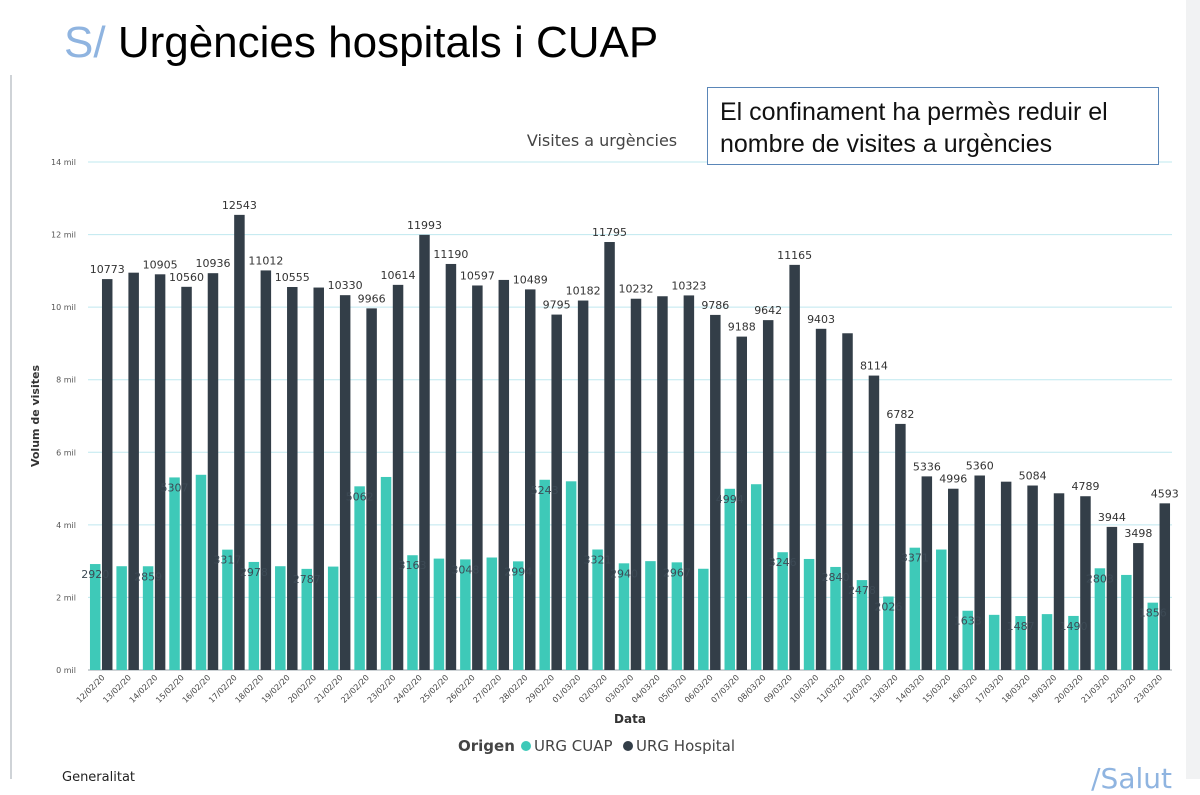 Image resolution: width=1200 pixels, height=795 pixels. Describe the element at coordinates (1033, 476) in the screenshot. I see `data-label-hospital: 5084` at that location.